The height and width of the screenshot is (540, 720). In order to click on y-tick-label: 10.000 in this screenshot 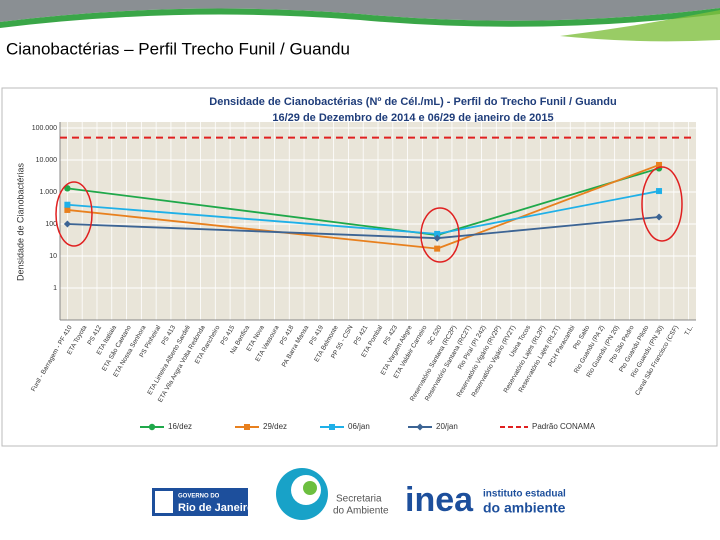, I will do `click(47, 160)`.